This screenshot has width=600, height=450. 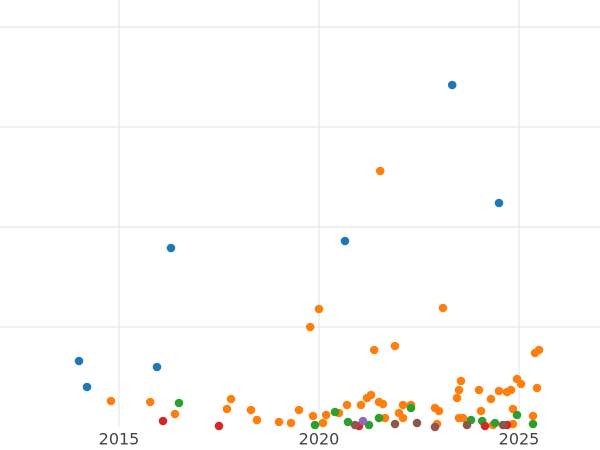 I want to click on x-tick-label: 2025, so click(x=519, y=439).